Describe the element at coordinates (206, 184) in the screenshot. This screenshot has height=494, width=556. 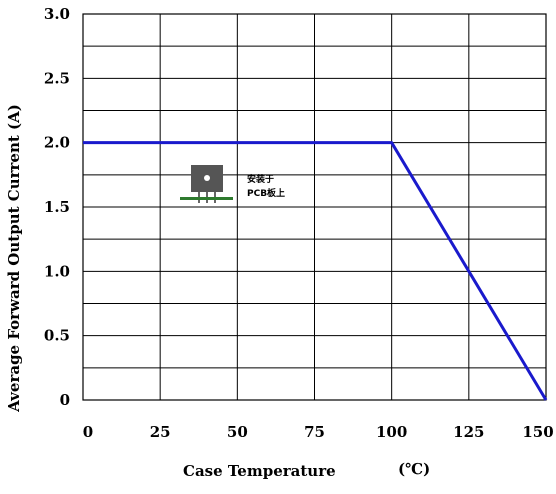
I see `pcb-mounted-component-icon` at that location.